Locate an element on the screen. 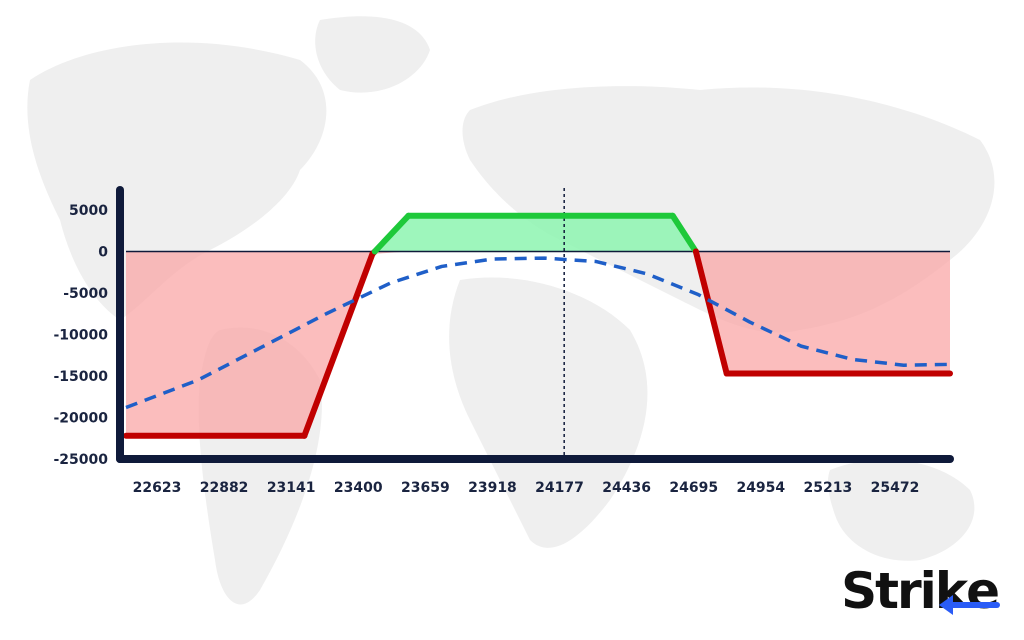 The height and width of the screenshot is (640, 1024). x-tick-label: 24695 is located at coordinates (693, 488).